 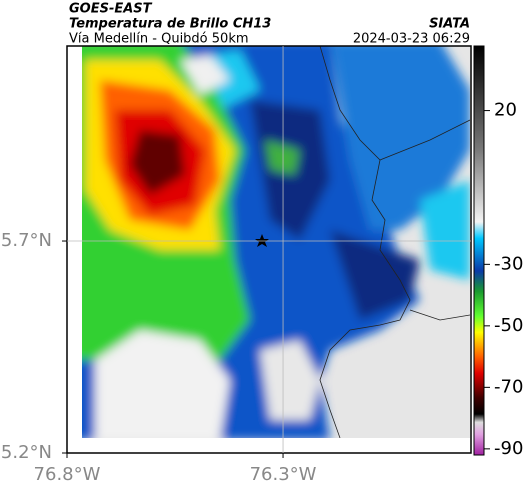 I want to click on colorbar-label: -90, so click(x=508, y=448).